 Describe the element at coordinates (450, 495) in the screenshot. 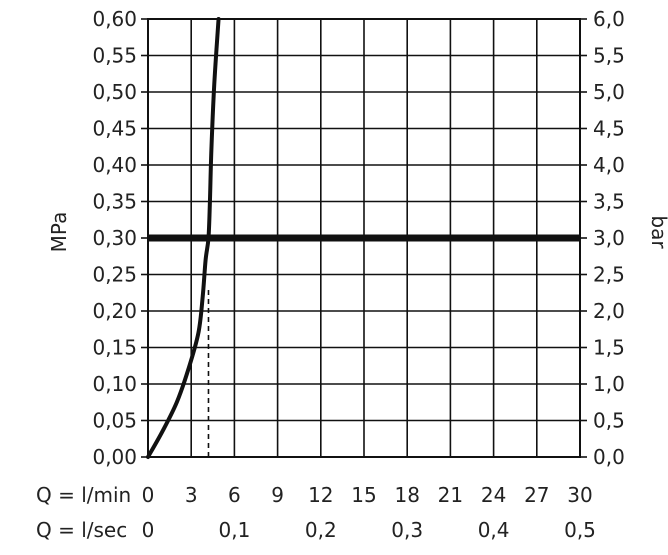

I see `x-tick-label: 21` at that location.